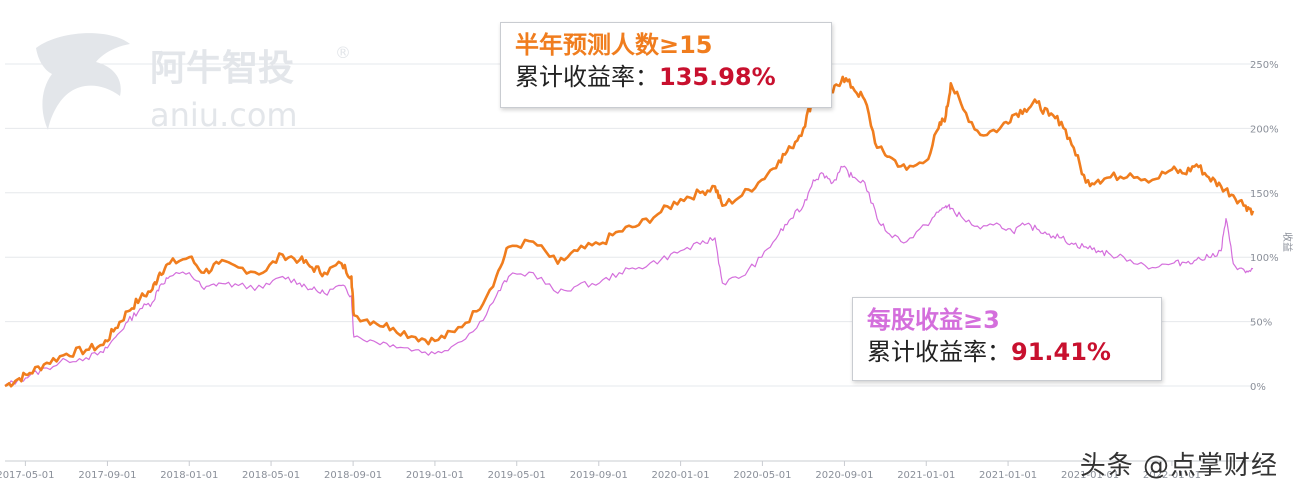  What do you see at coordinates (1172, 475) in the screenshot?
I see `x-tick-label: 2022-01-01` at bounding box center [1172, 475].